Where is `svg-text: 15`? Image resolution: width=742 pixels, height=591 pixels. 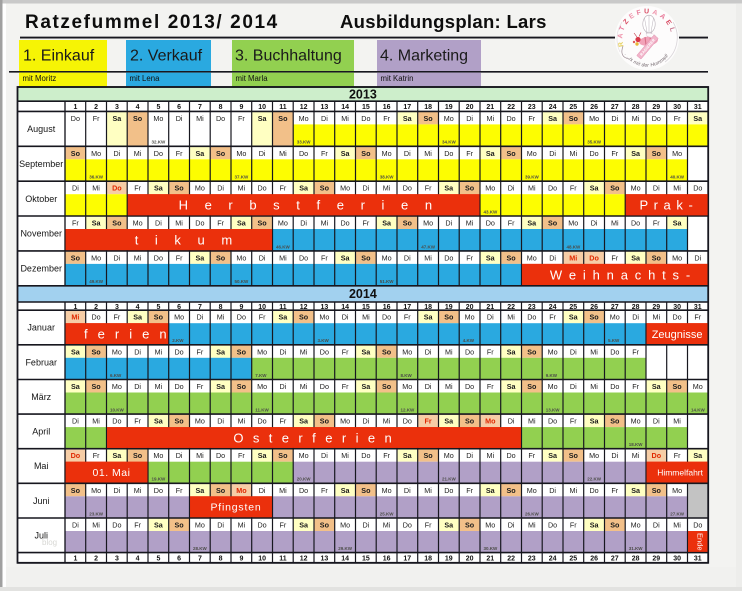
svg-text: 15 is located at coordinates (366, 307).